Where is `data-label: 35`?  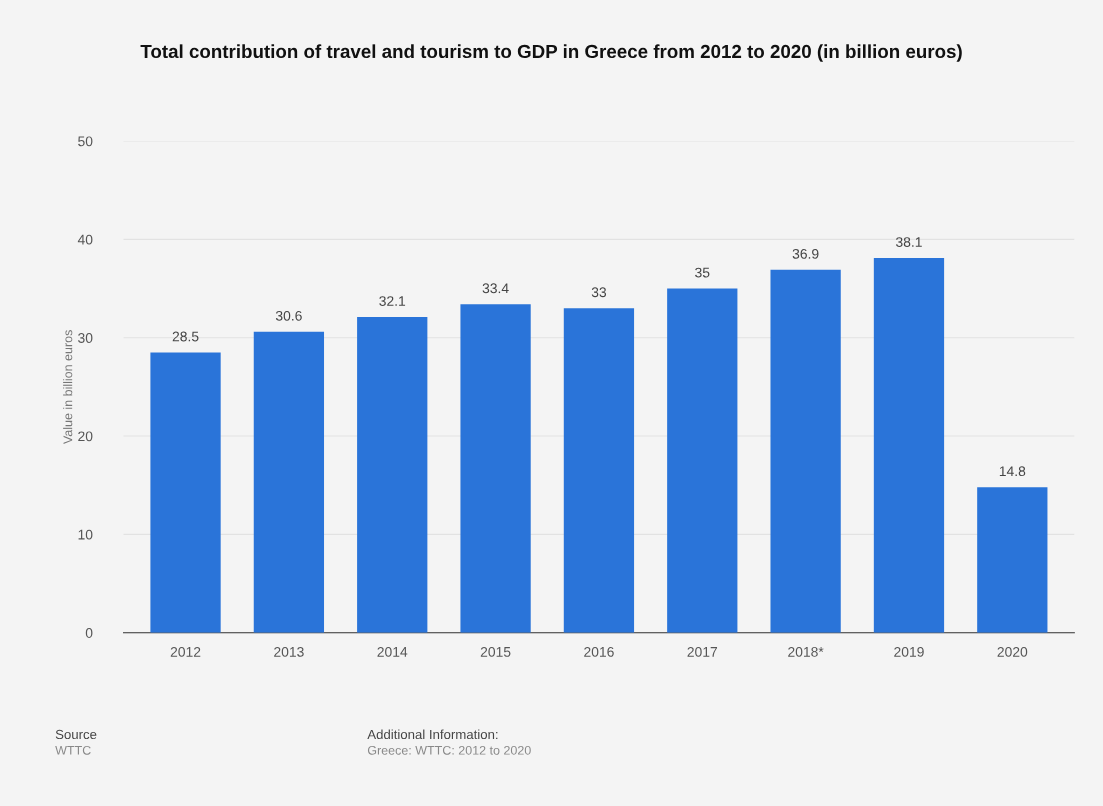 data-label: 35 is located at coordinates (702, 272).